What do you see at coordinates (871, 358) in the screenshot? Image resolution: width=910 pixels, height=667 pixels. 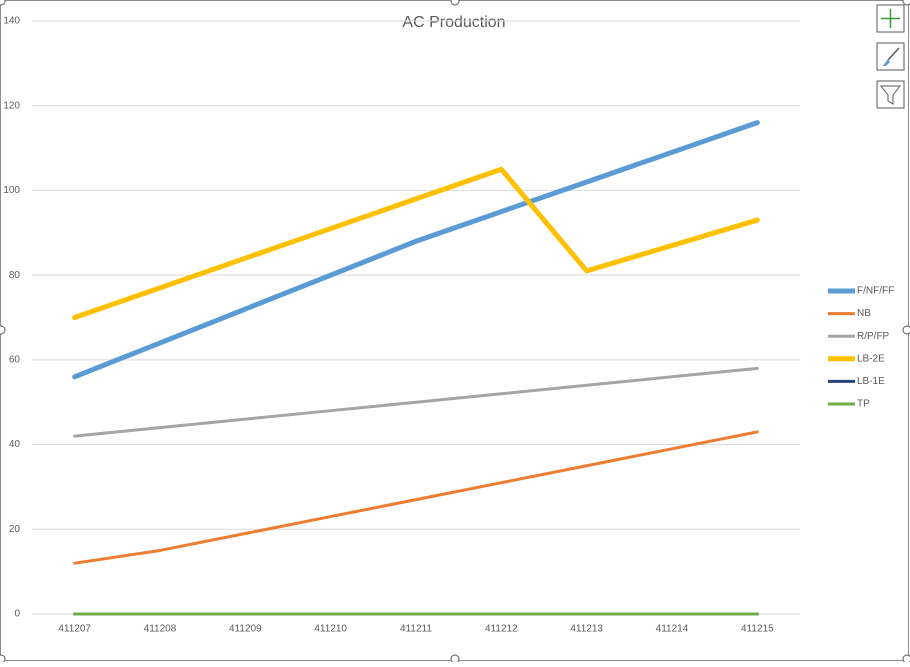 I see `legend-label: LB-2E` at bounding box center [871, 358].